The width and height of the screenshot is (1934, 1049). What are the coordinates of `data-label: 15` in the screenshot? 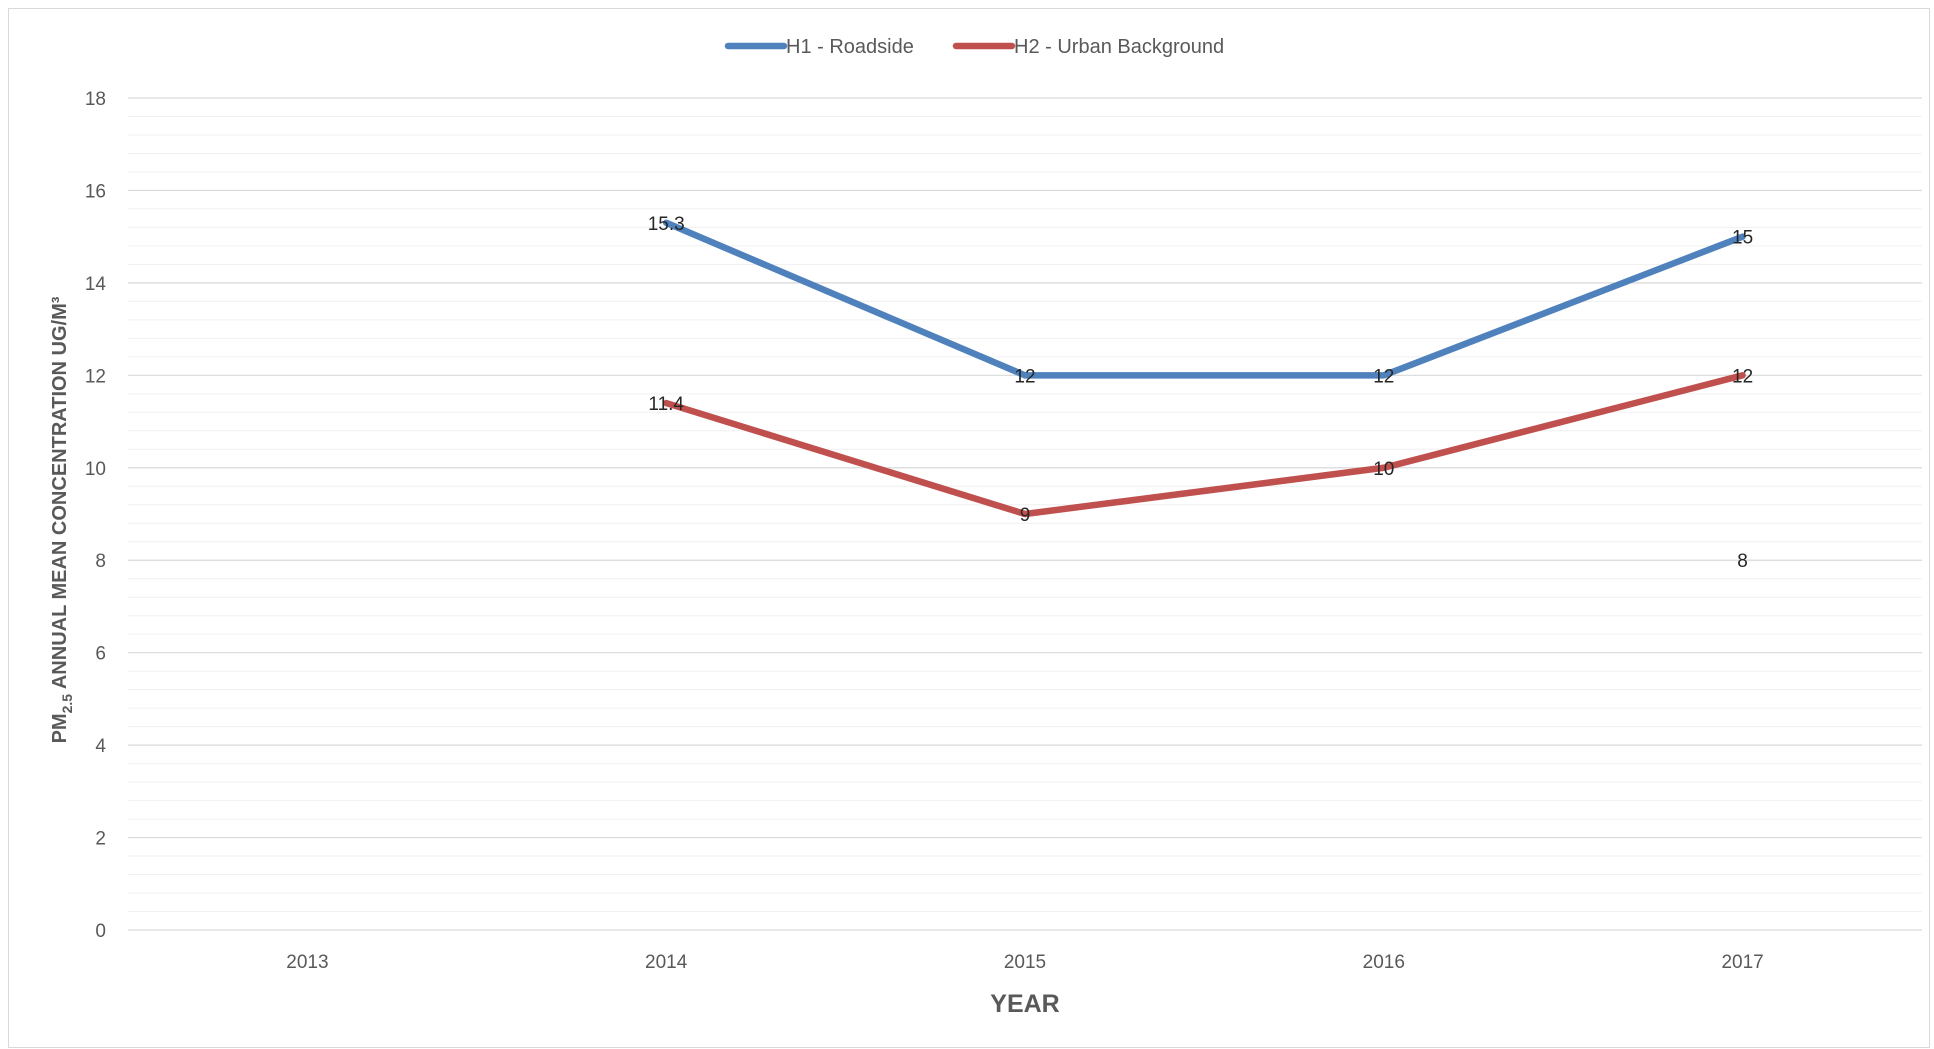 It's located at (1742, 238).